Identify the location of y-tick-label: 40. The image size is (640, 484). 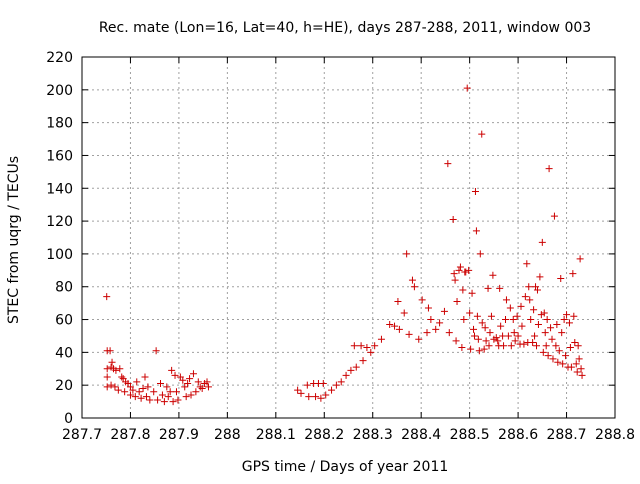
(64, 353).